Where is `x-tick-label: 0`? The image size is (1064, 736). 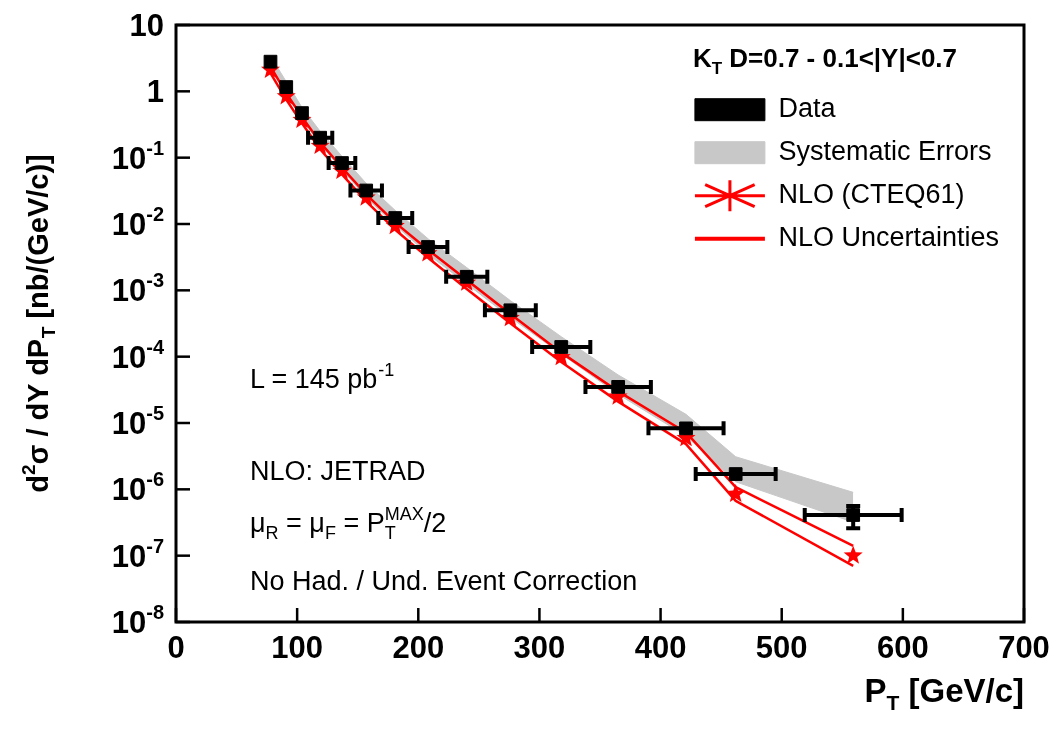
x-tick-label: 0 is located at coordinates (176, 647).